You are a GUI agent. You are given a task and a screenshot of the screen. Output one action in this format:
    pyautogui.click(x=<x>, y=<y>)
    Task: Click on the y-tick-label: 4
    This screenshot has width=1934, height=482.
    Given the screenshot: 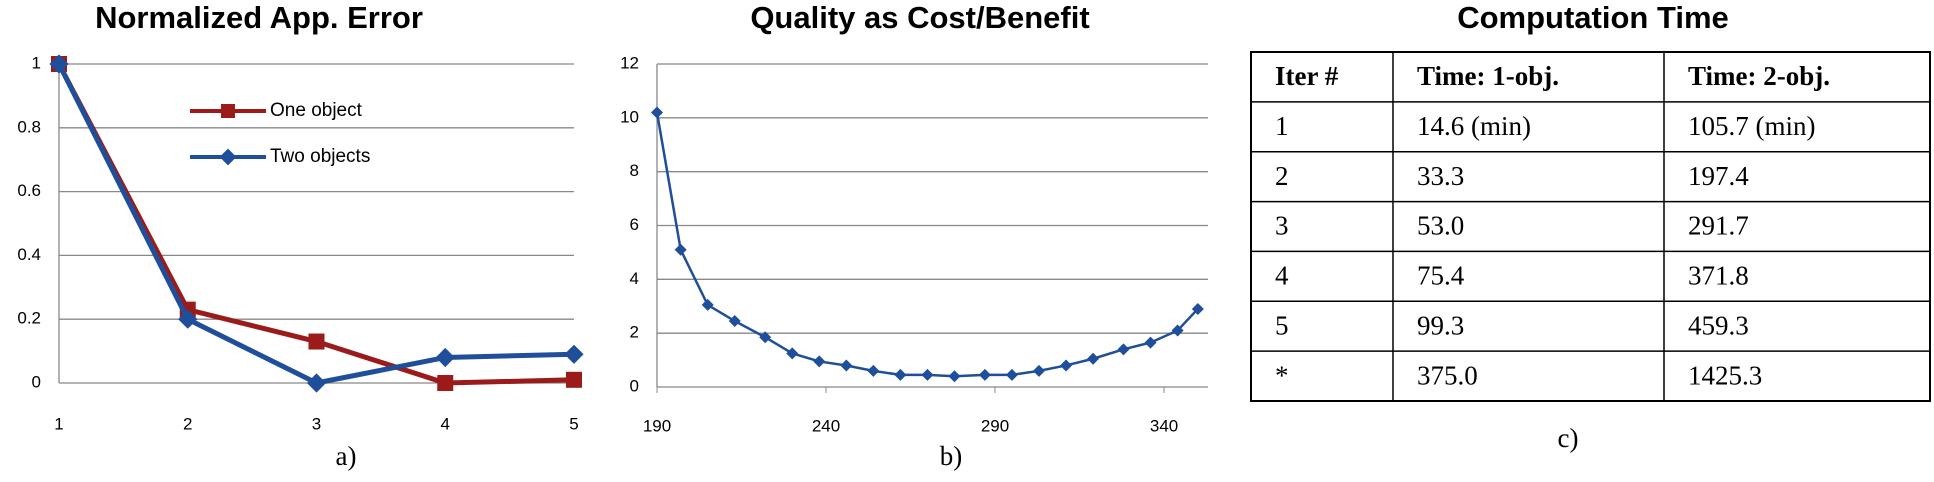 What is the action you would take?
    pyautogui.click(x=634, y=278)
    